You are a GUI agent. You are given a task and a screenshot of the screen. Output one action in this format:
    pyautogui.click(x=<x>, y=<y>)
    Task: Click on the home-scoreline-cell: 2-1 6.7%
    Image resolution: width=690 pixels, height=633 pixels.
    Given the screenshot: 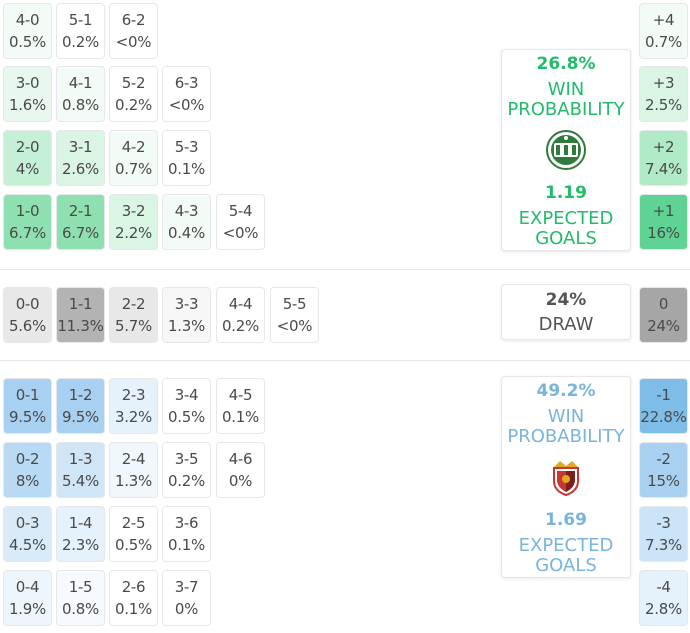 What is the action you would take?
    pyautogui.click(x=80, y=222)
    